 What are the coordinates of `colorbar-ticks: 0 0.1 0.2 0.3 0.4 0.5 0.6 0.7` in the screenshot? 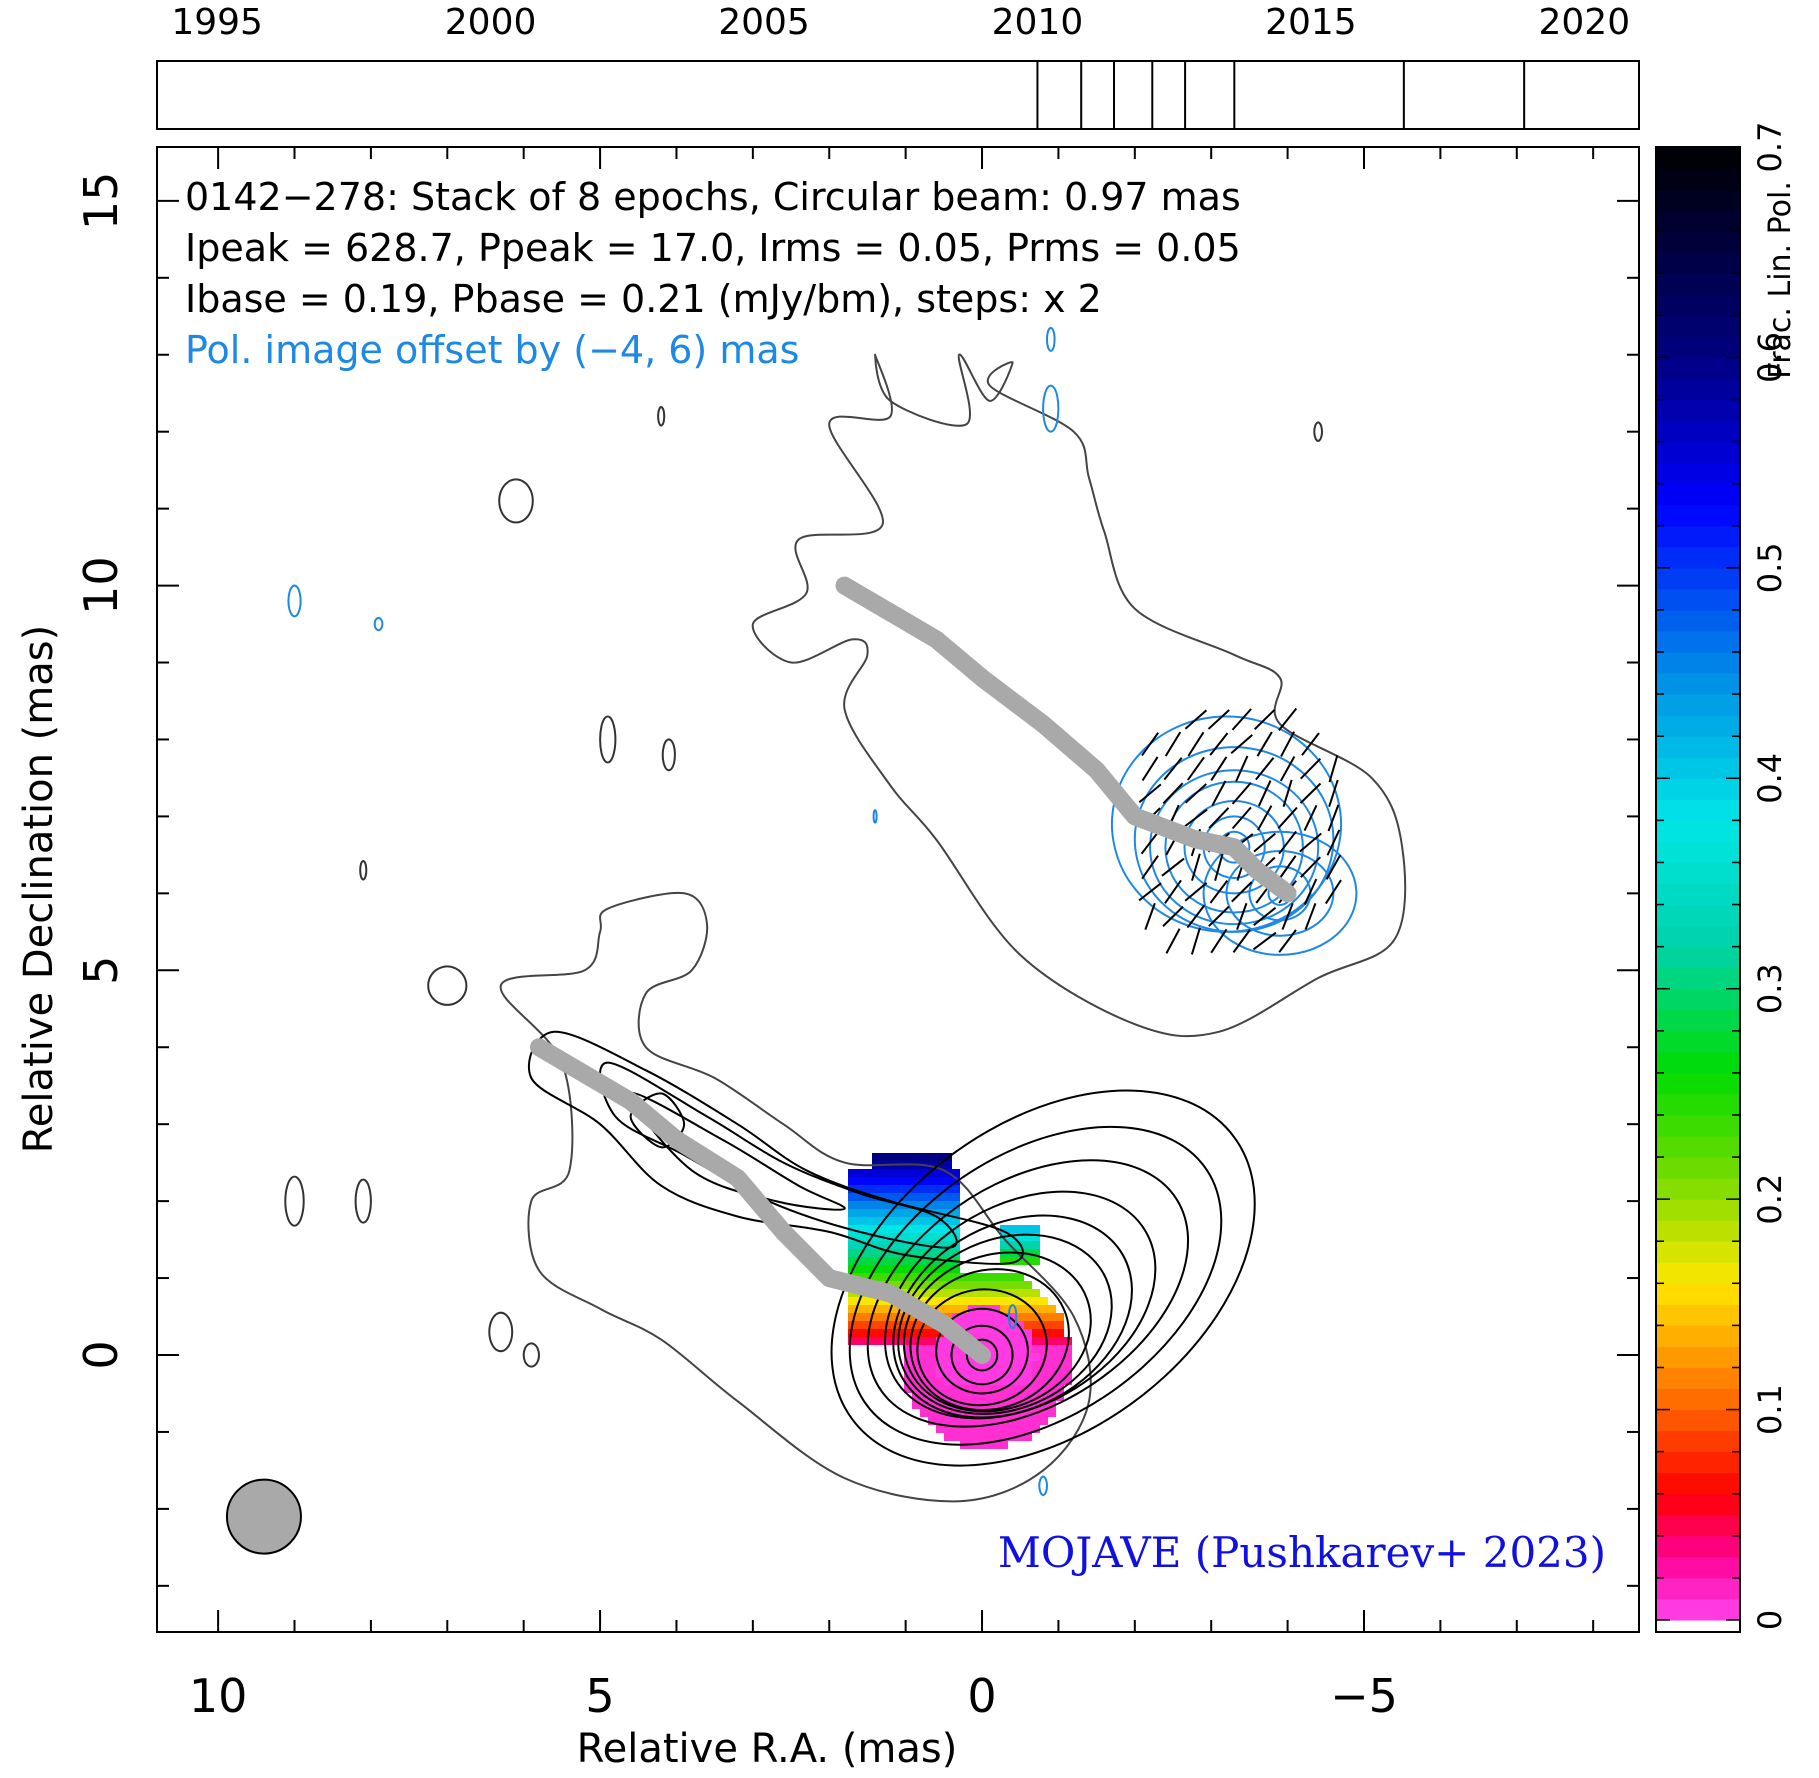 It's located at (1722, 876).